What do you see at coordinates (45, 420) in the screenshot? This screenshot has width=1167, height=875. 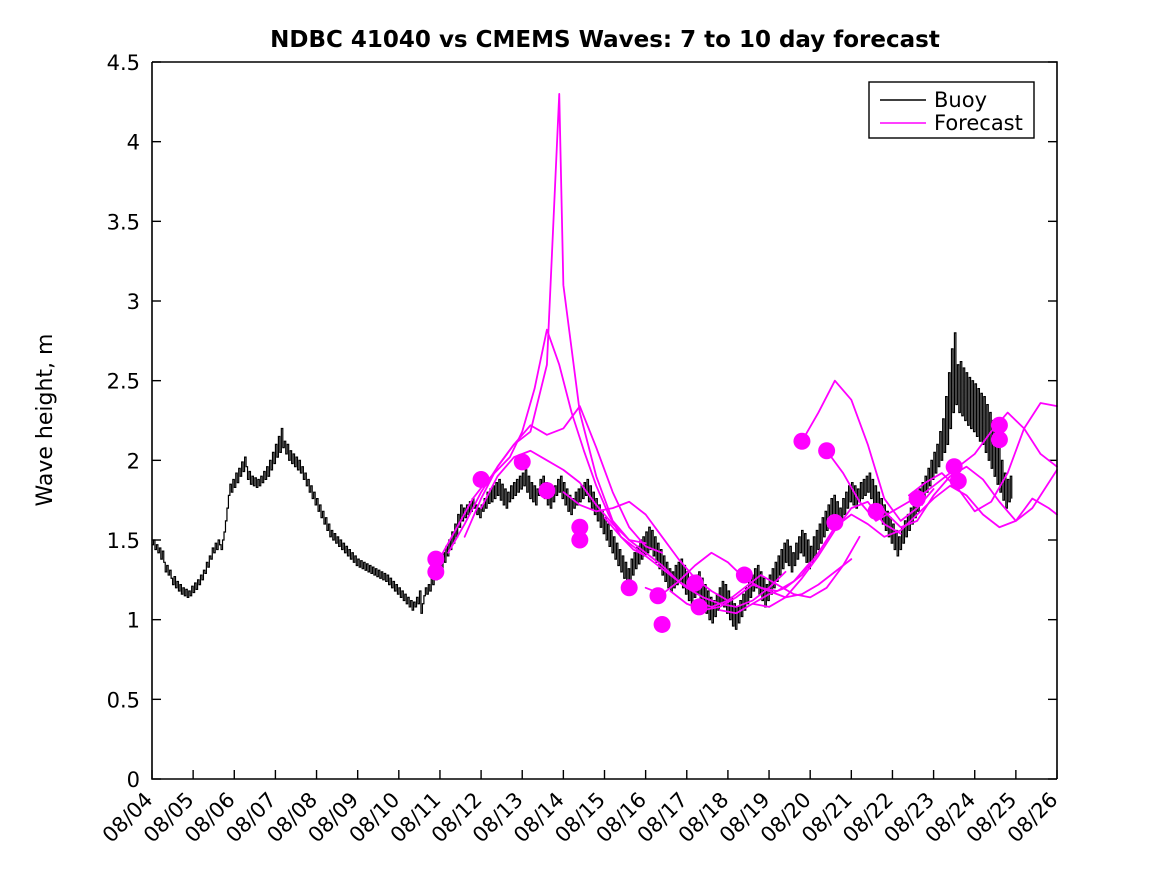 I see `y-axis-label: Wave height, m` at bounding box center [45, 420].